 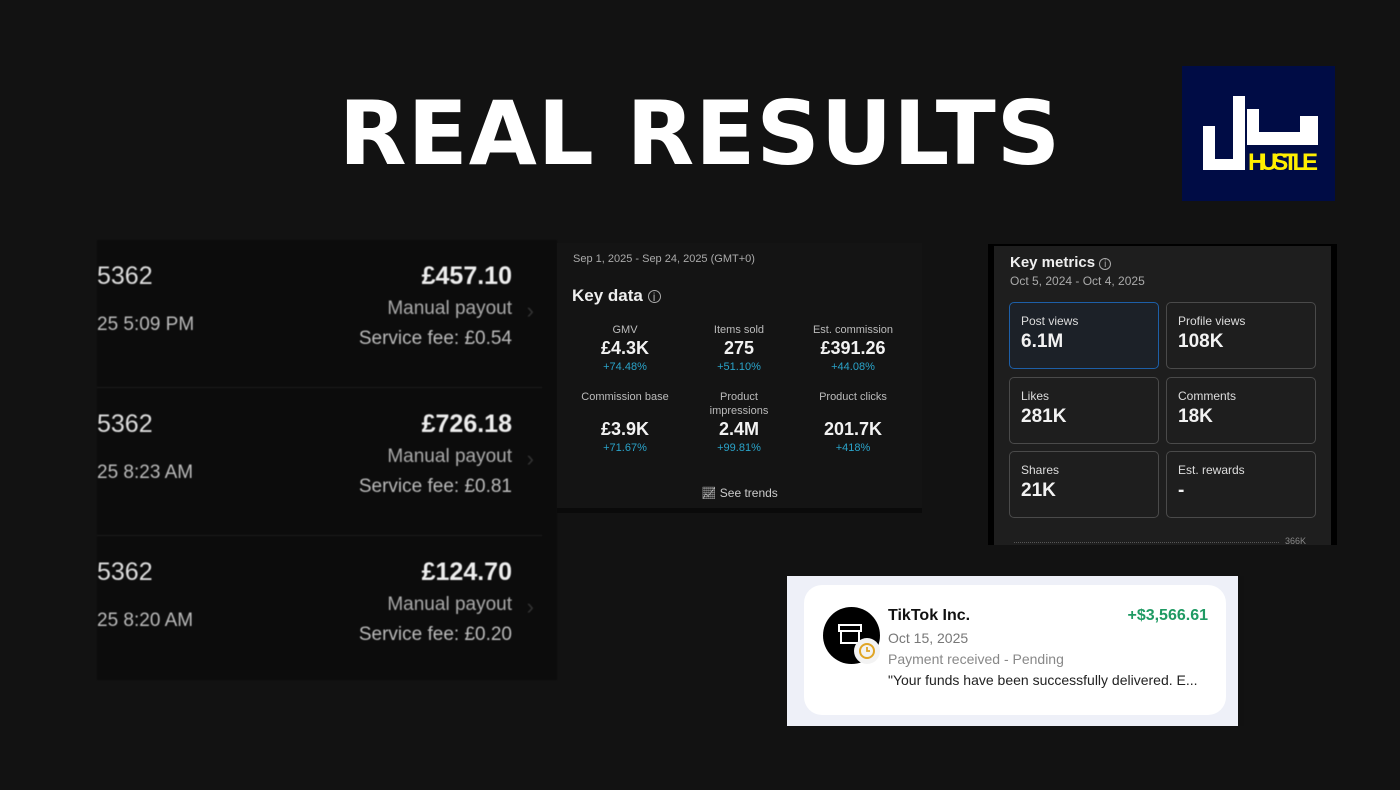 What do you see at coordinates (867, 651) in the screenshot?
I see `pending-clock-icon` at bounding box center [867, 651].